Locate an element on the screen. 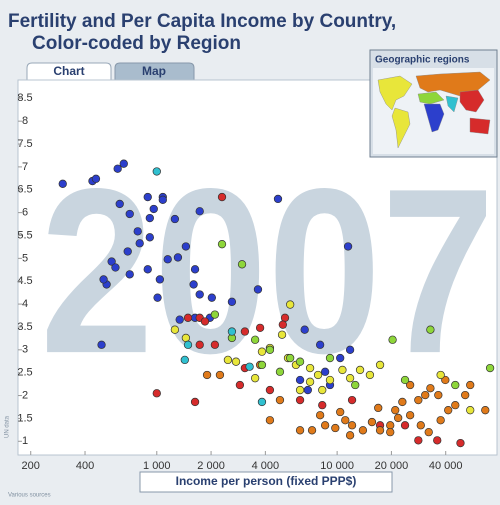  tab-label: Chart is located at coordinates (68, 71).